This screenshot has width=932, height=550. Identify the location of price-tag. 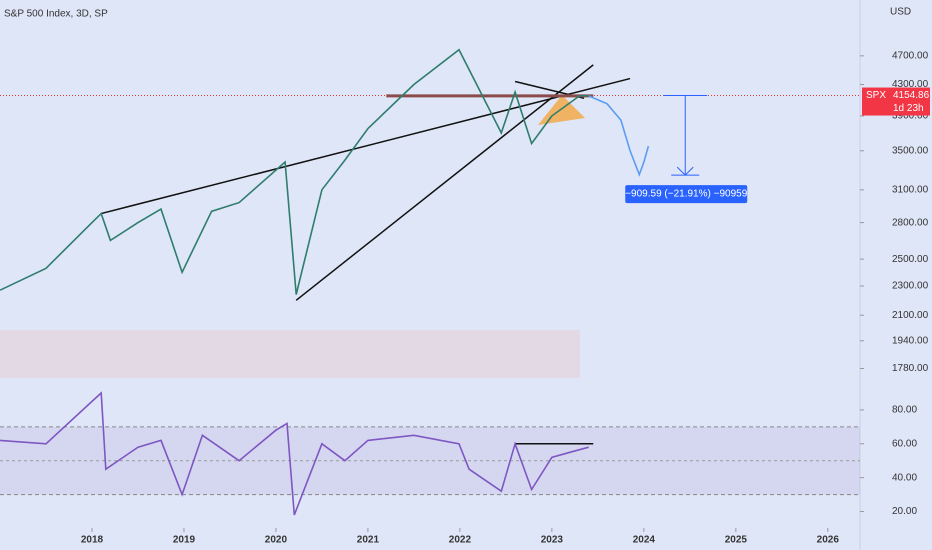
(896, 101).